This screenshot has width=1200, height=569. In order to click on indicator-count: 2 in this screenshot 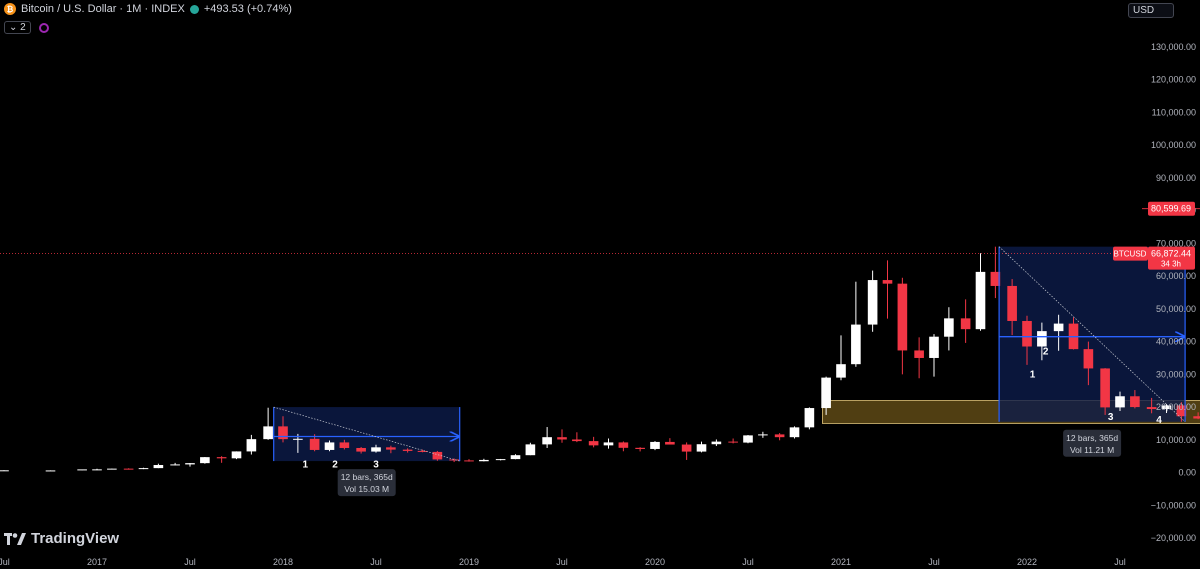, I will do `click(23, 27)`.